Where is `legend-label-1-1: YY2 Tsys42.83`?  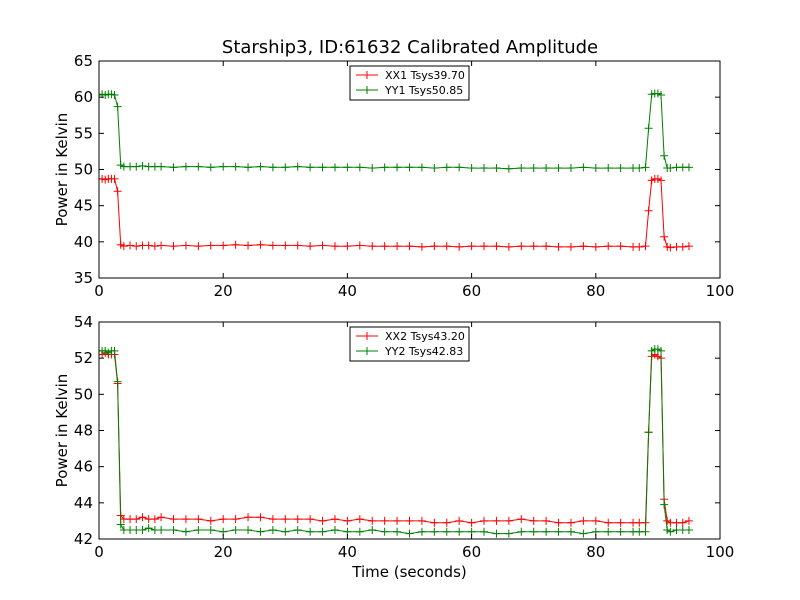 legend-label-1-1: YY2 Tsys42.83 is located at coordinates (423, 351).